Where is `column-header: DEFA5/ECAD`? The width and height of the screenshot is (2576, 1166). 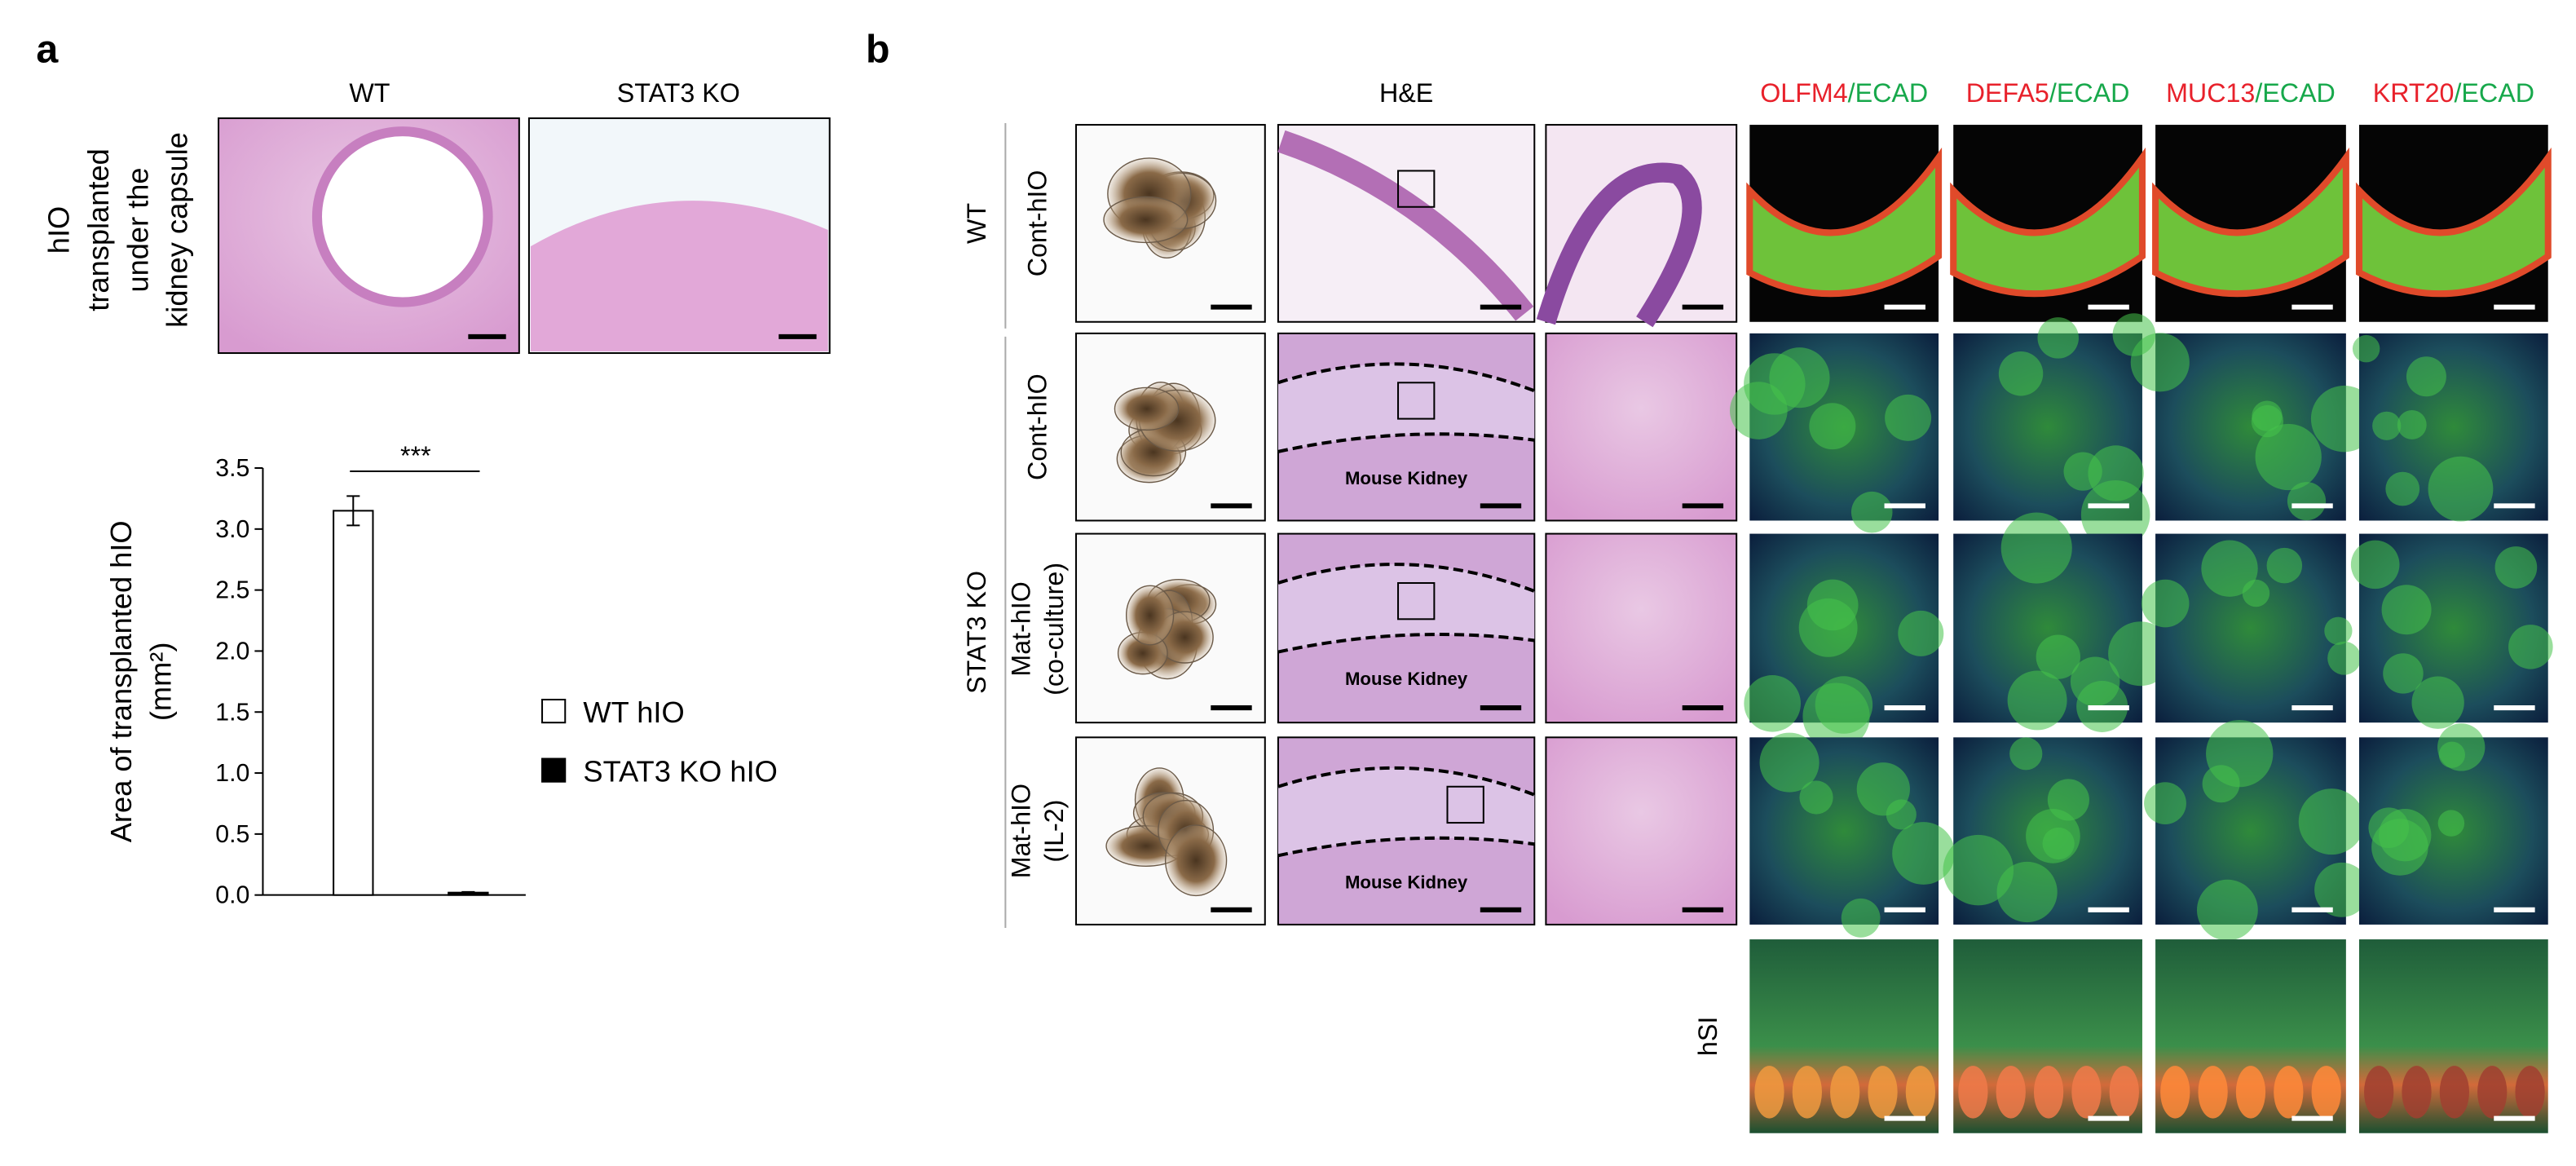 column-header: DEFA5/ECAD is located at coordinates (2048, 93).